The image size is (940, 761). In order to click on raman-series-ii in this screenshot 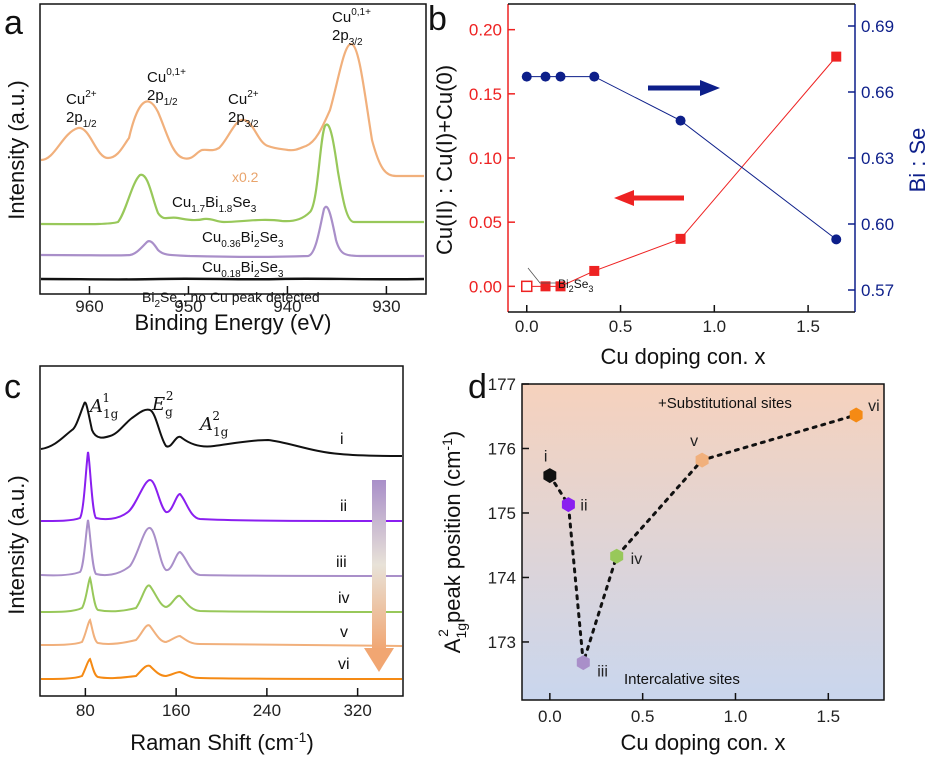, I will do `click(221, 486)`.